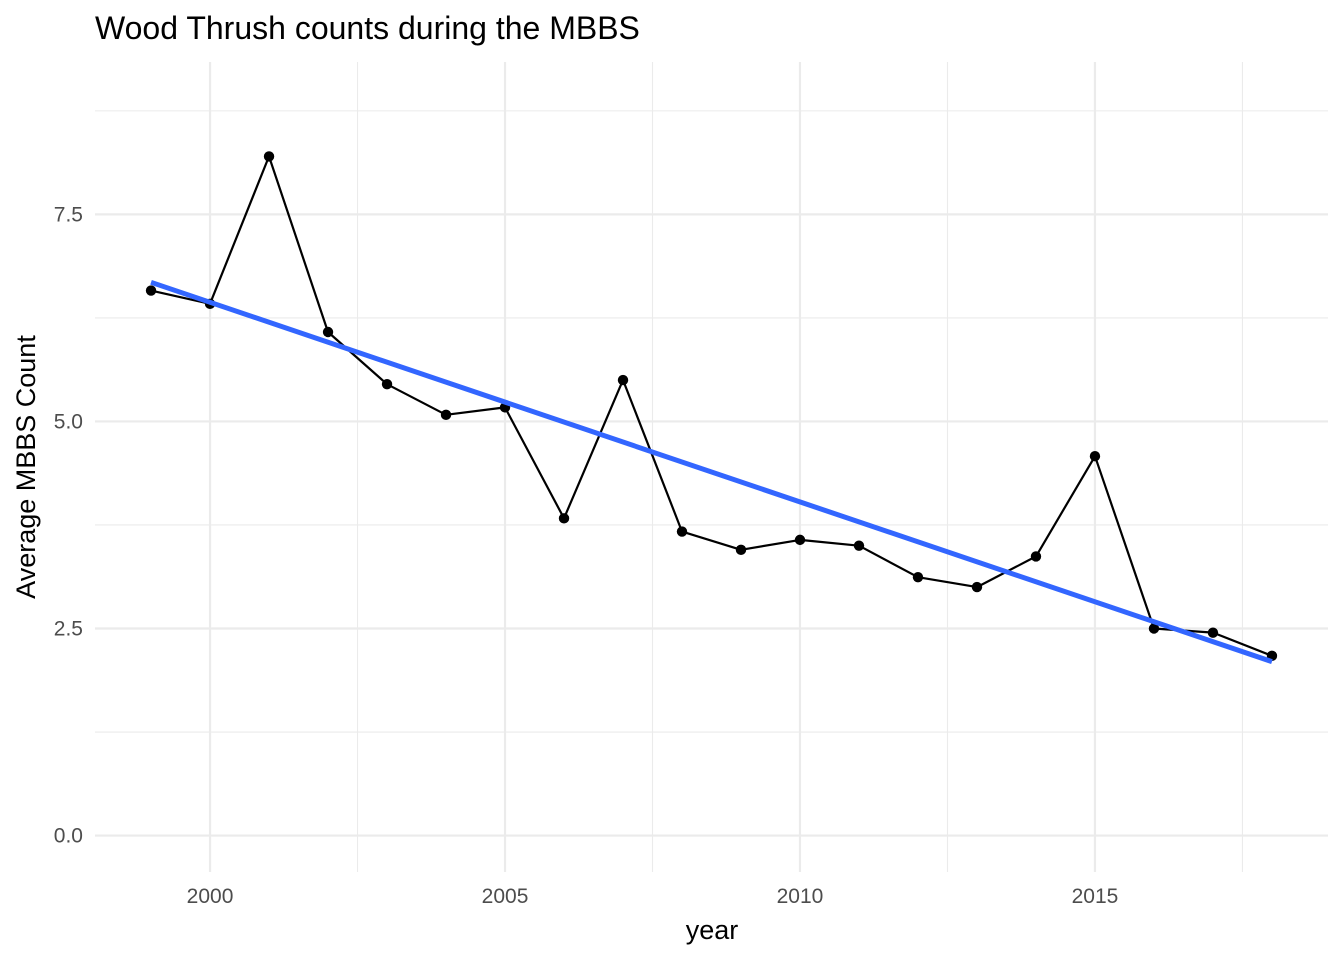  I want to click on y-tick-label: 7.5, so click(68, 214).